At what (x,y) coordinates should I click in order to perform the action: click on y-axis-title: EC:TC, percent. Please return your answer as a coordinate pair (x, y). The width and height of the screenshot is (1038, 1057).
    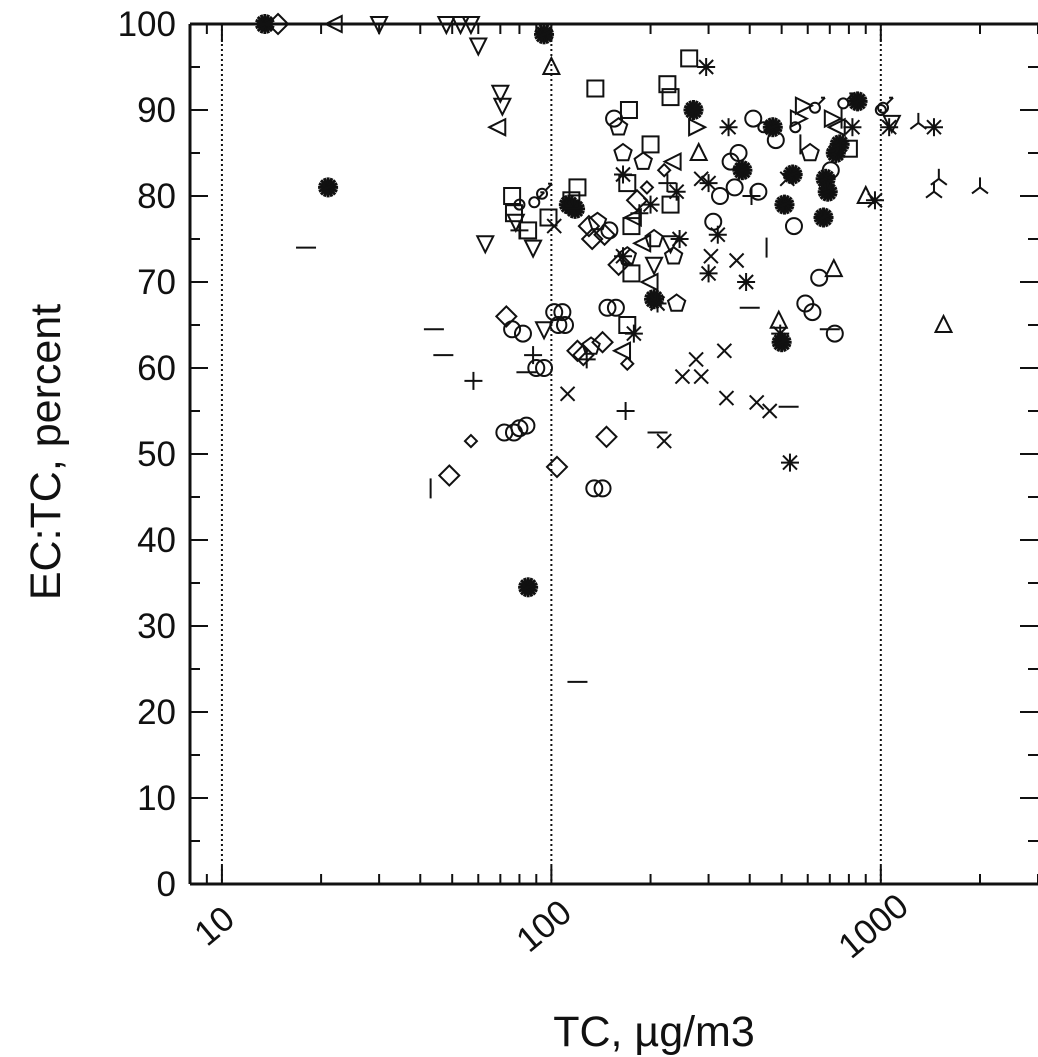
    Looking at the image, I should click on (46, 452).